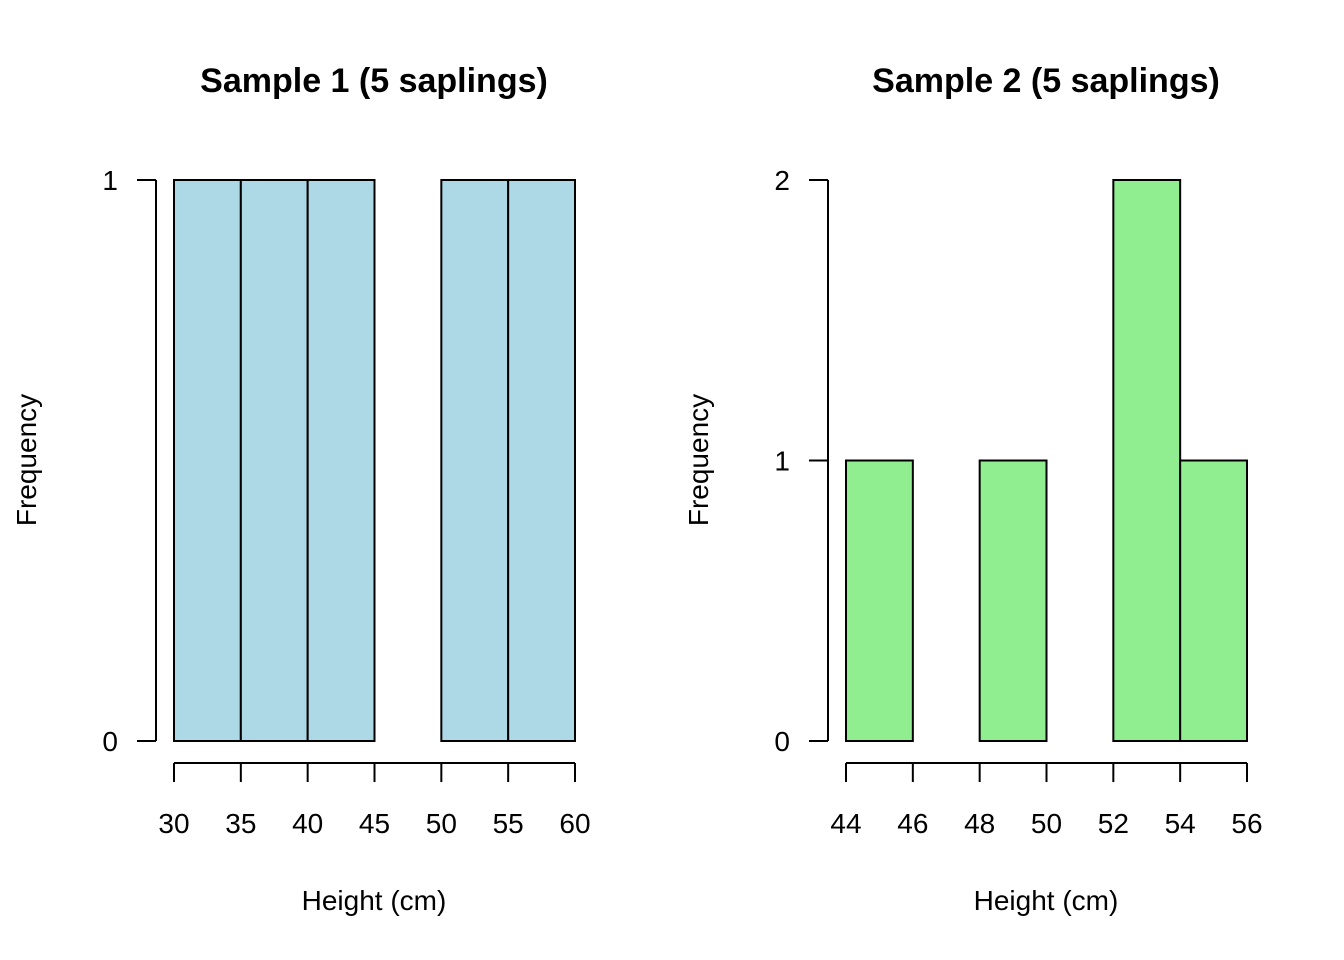 The height and width of the screenshot is (960, 1344). Describe the element at coordinates (374, 81) in the screenshot. I see `chart-title: Sample 1 (5 saplings)` at that location.